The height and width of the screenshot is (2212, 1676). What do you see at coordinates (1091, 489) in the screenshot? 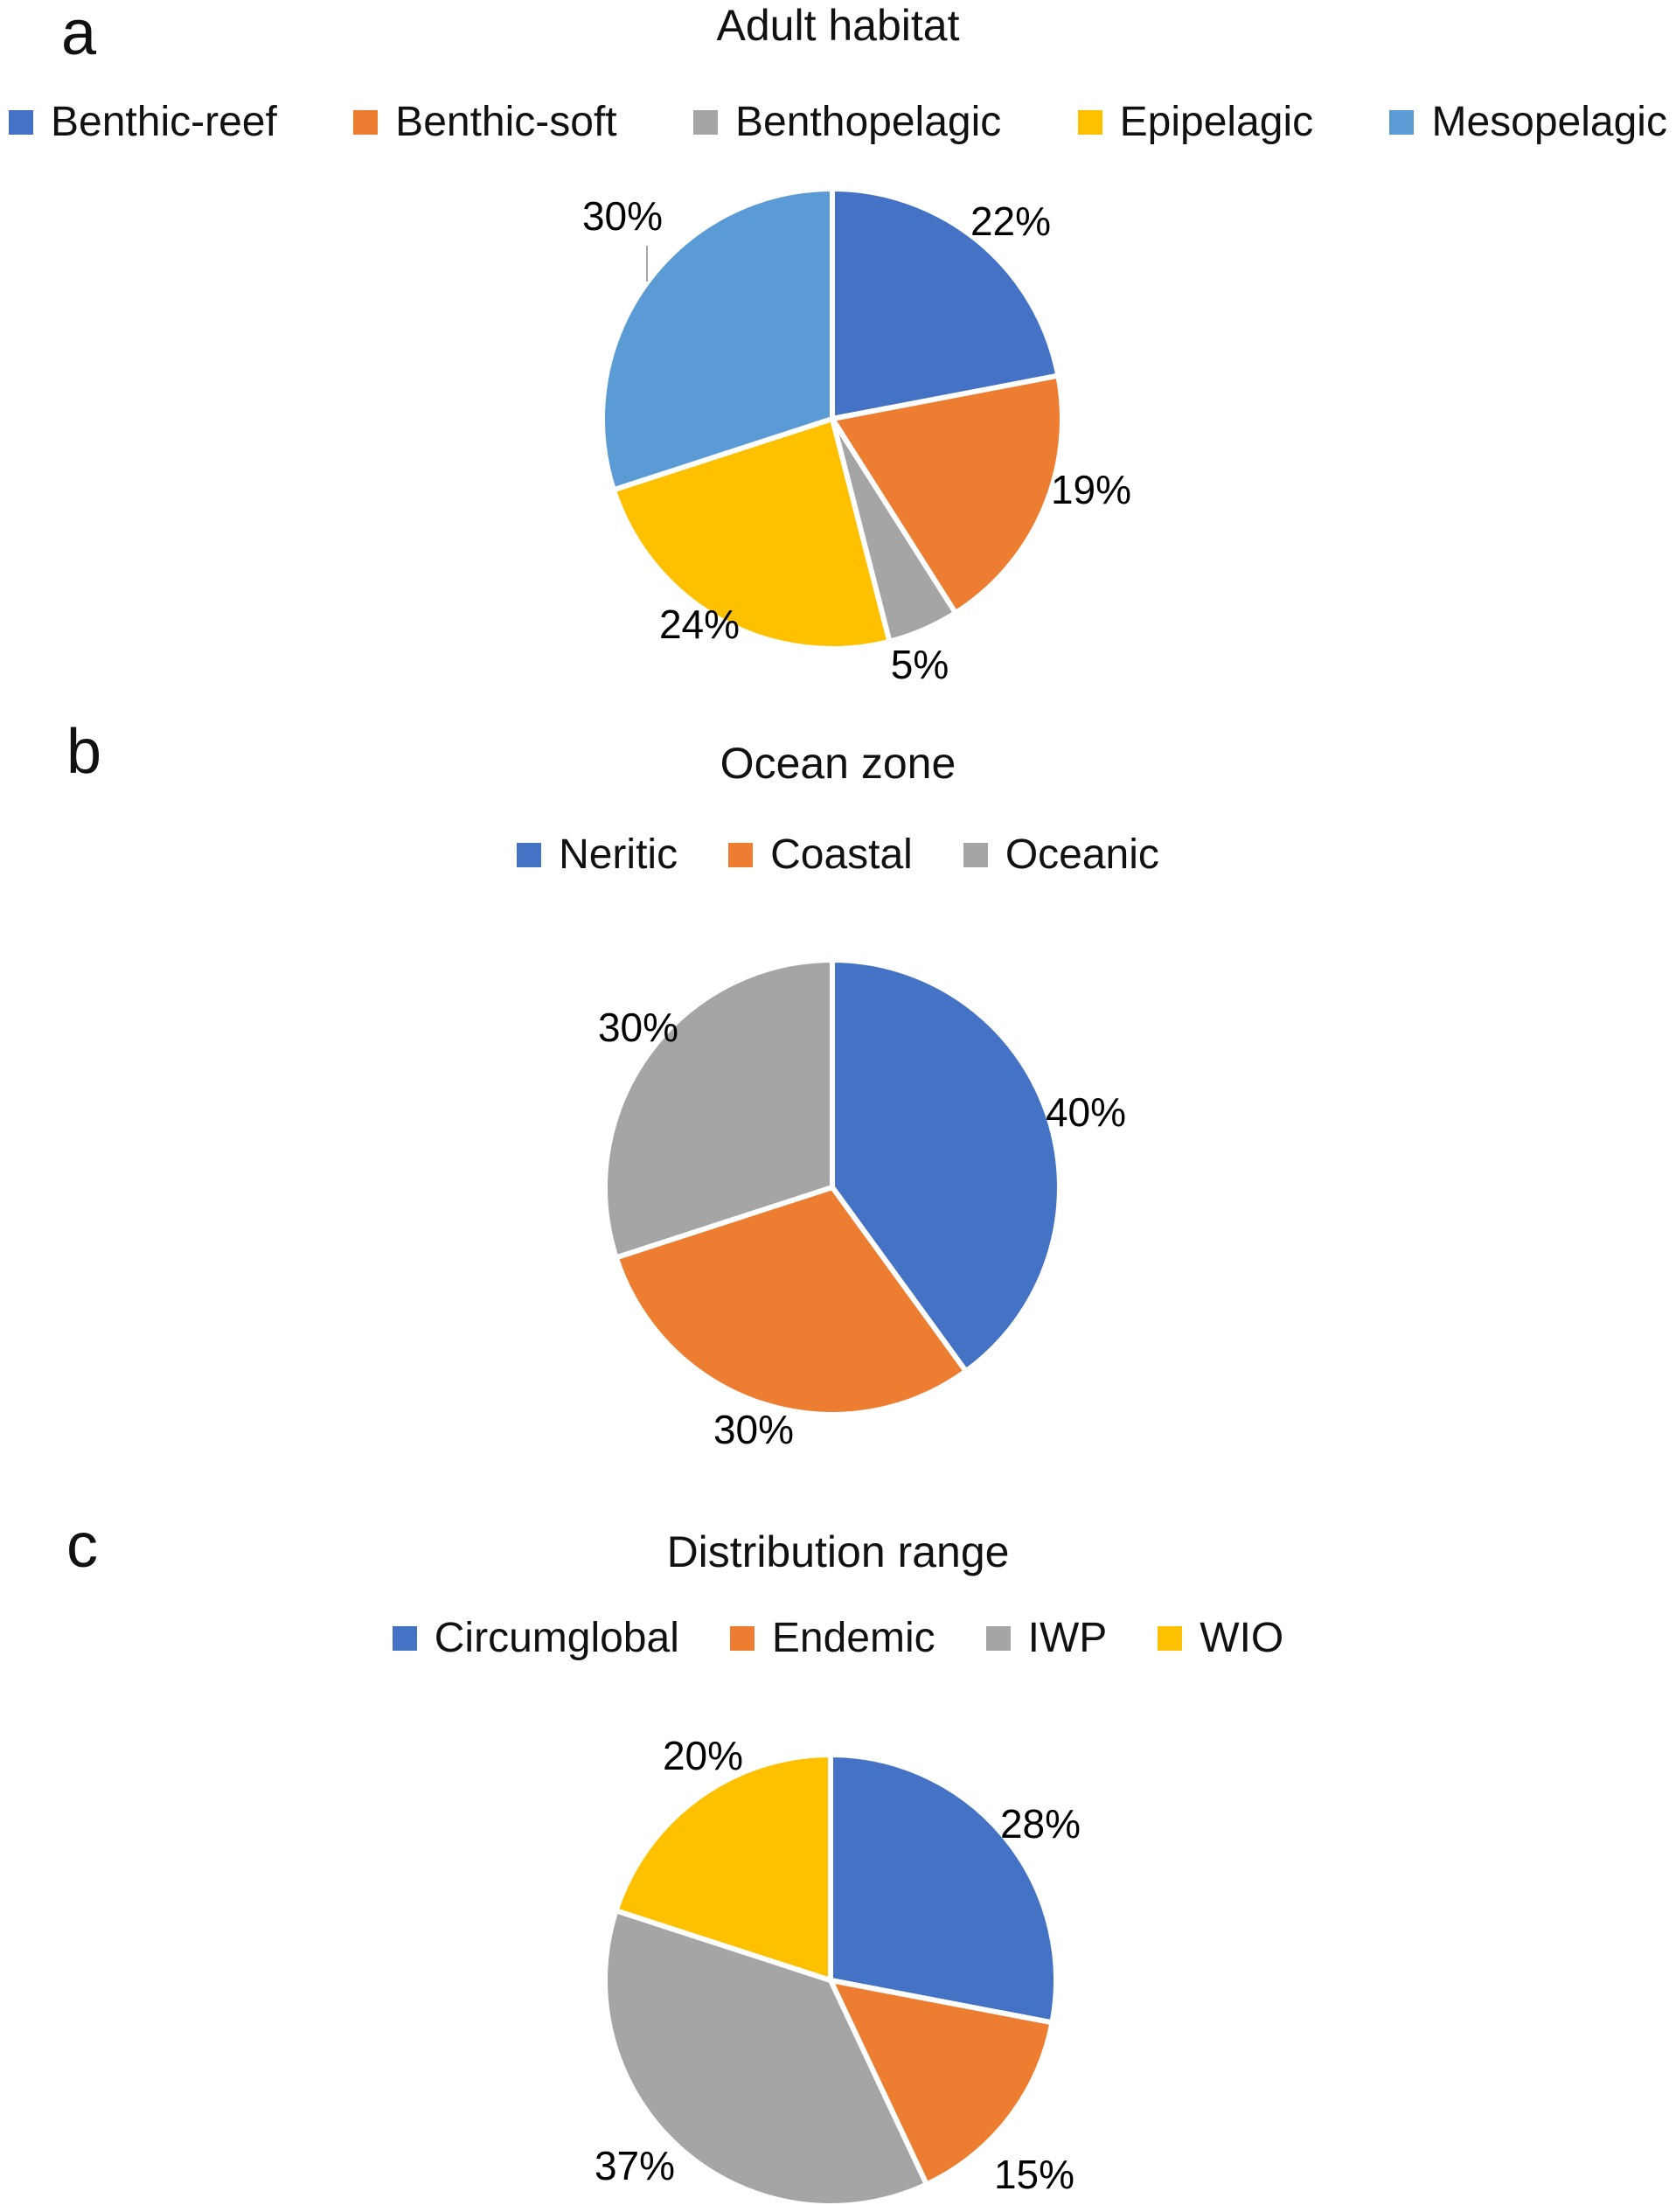
I see `data-label-benthic-soft: 19%` at bounding box center [1091, 489].